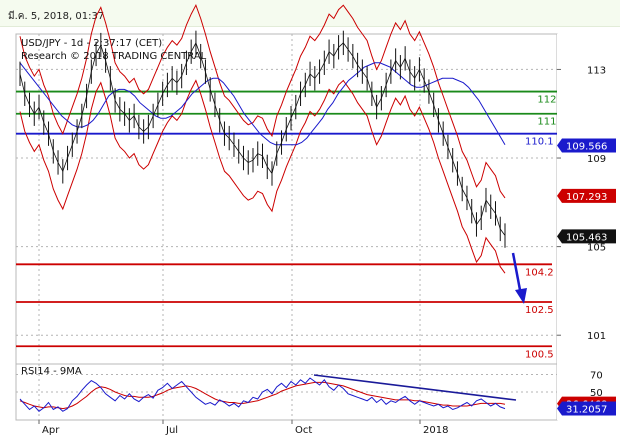  Describe the element at coordinates (539, 142) in the screenshot. I see `level-label: 110.1` at that location.